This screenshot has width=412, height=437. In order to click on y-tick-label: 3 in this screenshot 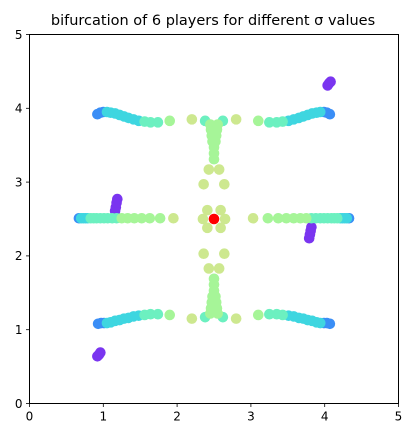, I will do `click(19, 182)`.